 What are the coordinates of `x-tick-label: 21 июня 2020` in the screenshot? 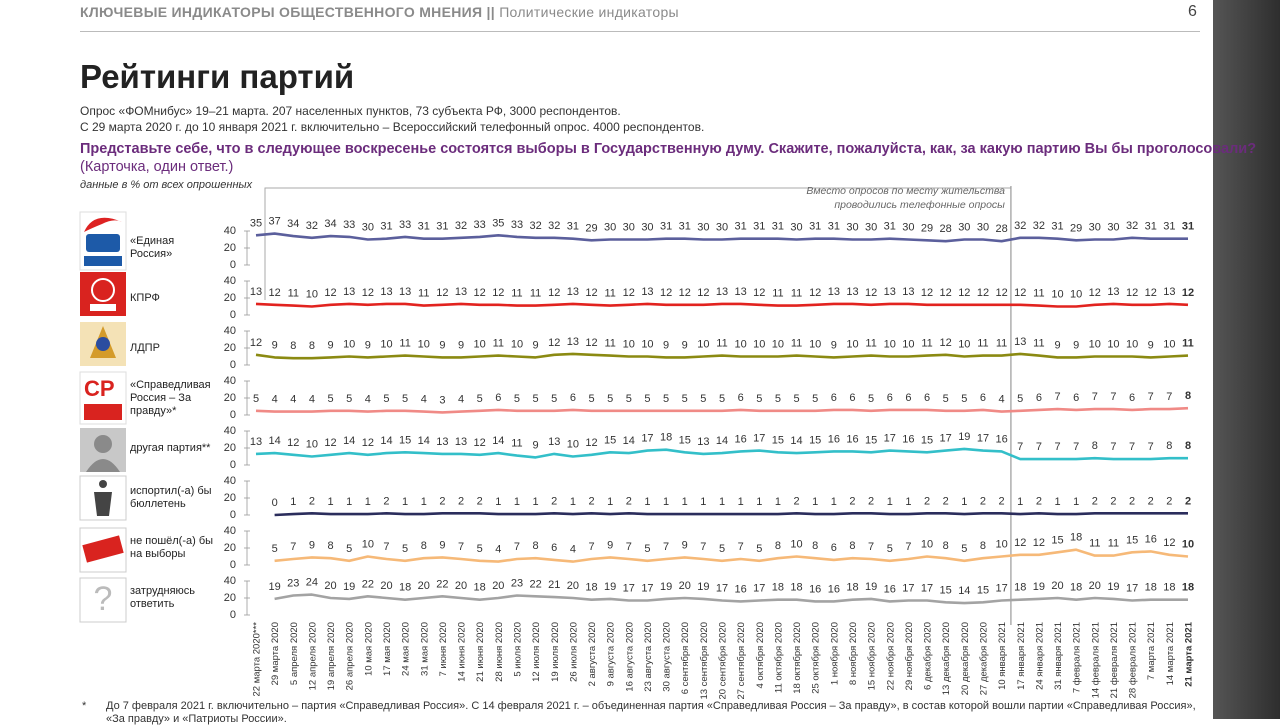 It's located at (480, 652).